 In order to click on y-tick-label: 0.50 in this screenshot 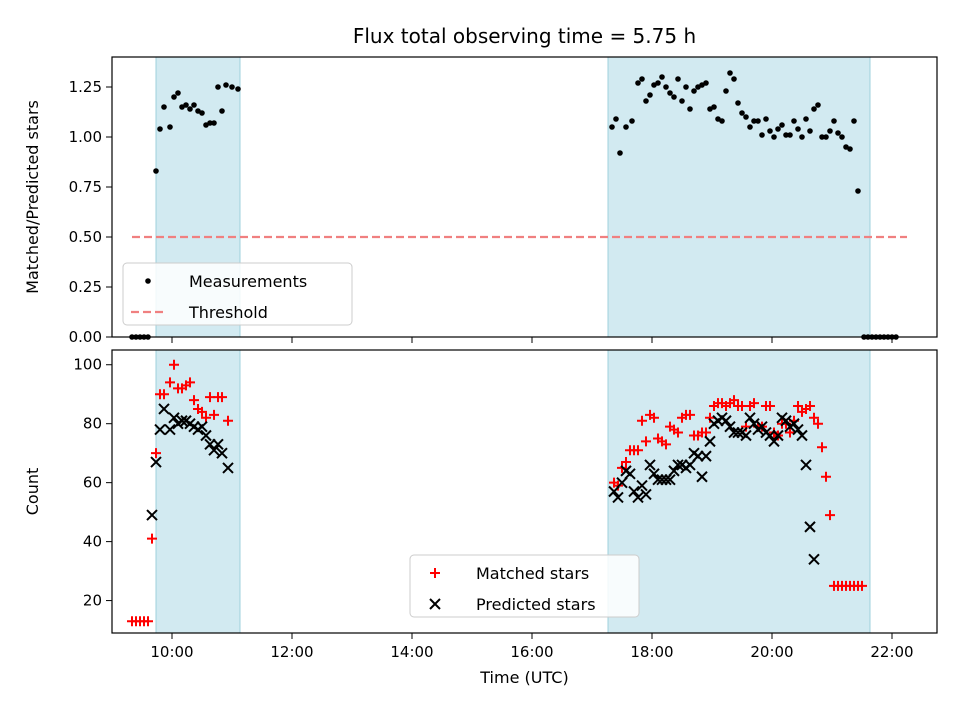, I will do `click(85, 237)`.